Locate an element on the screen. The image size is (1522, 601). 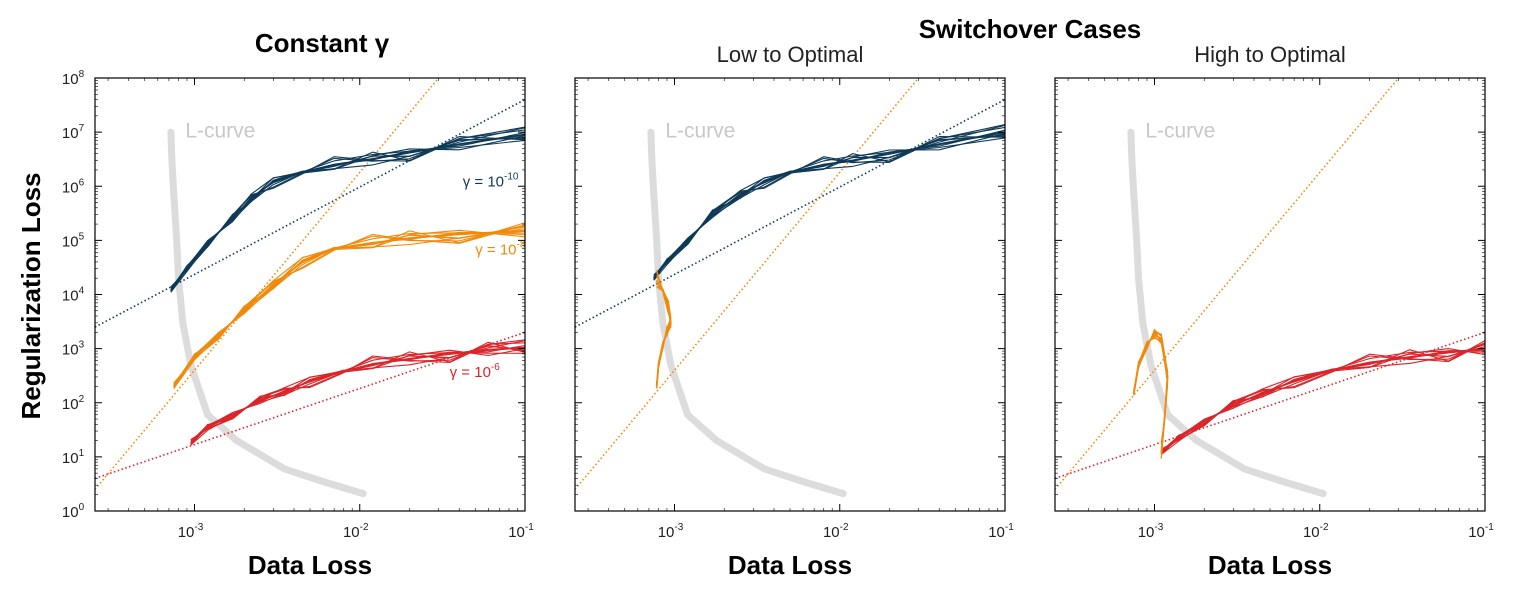
series-label-1-exp: -10 is located at coordinates (511, 176).